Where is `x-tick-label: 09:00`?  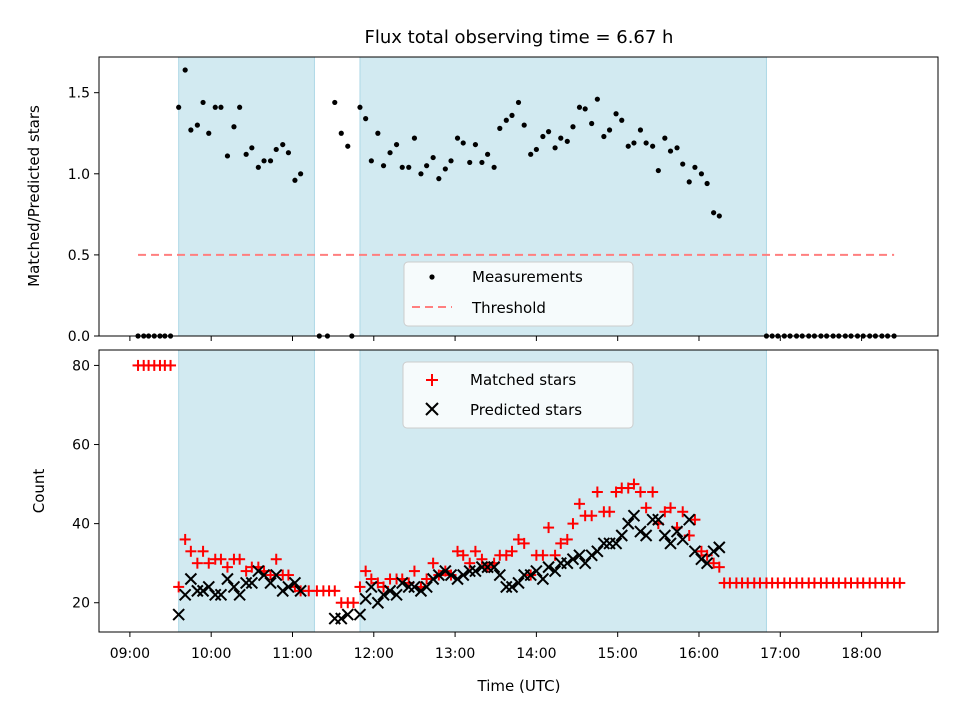
x-tick-label: 09:00 is located at coordinates (130, 654).